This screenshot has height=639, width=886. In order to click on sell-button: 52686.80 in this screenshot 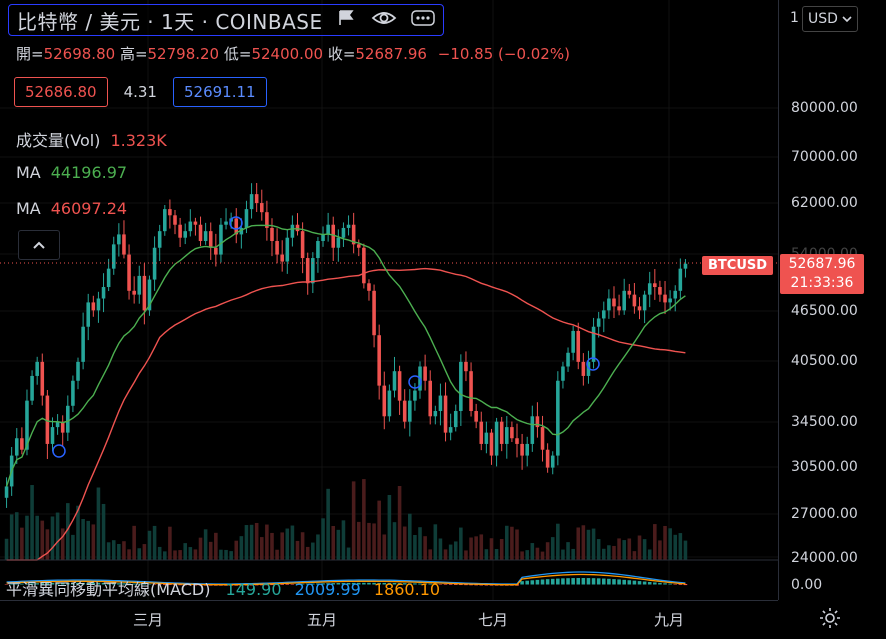, I will do `click(61, 92)`.